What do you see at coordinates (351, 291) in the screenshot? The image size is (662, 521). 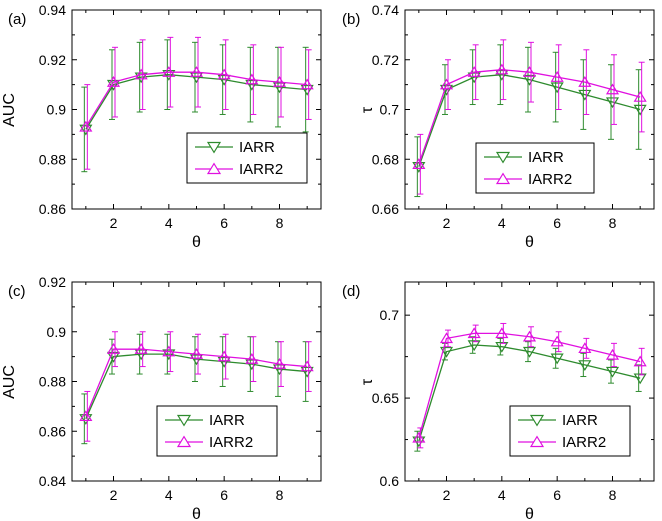 I see `panel-label: (d)` at bounding box center [351, 291].